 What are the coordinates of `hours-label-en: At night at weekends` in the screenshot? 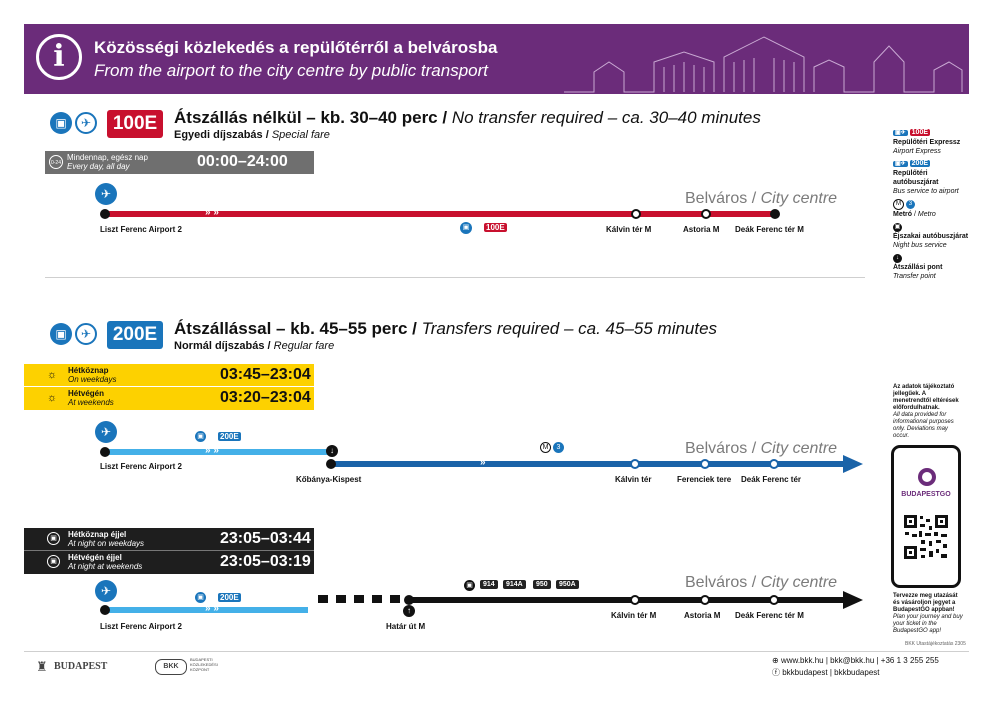 It's located at (105, 566).